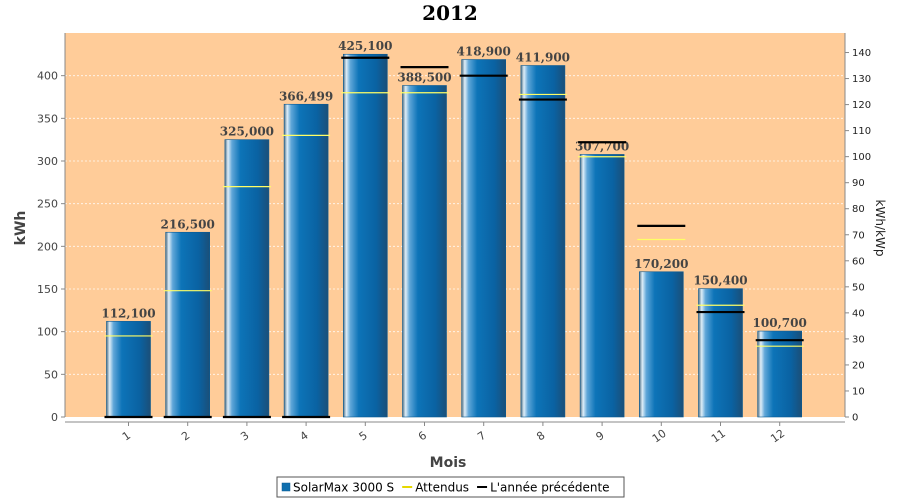  I want to click on x-tick-label: 3, so click(244, 436).